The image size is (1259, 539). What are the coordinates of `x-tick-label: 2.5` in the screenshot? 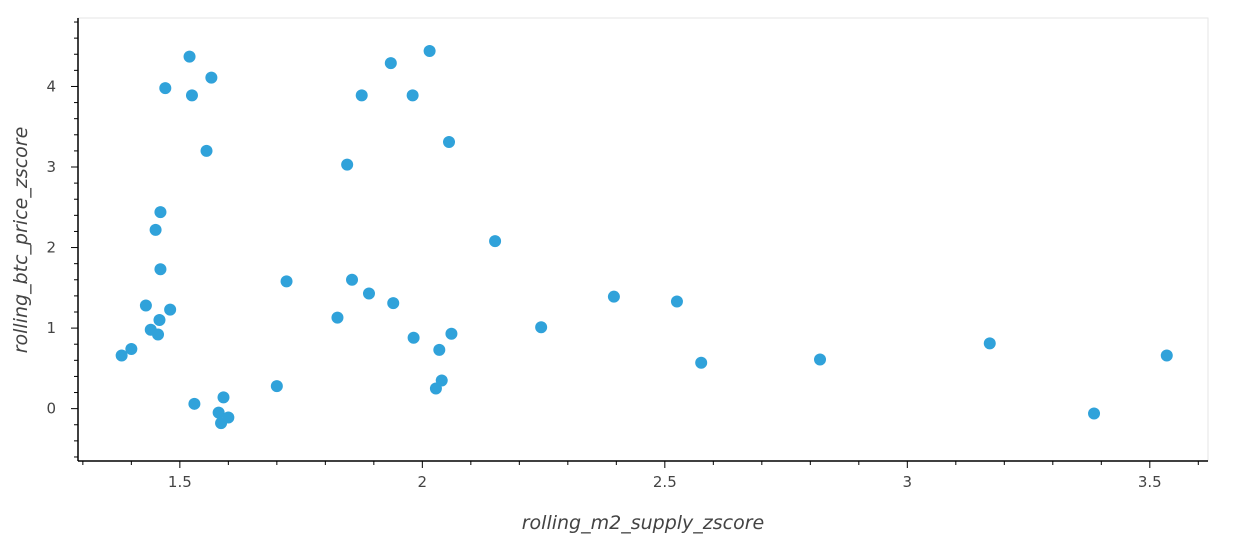 It's located at (665, 482).